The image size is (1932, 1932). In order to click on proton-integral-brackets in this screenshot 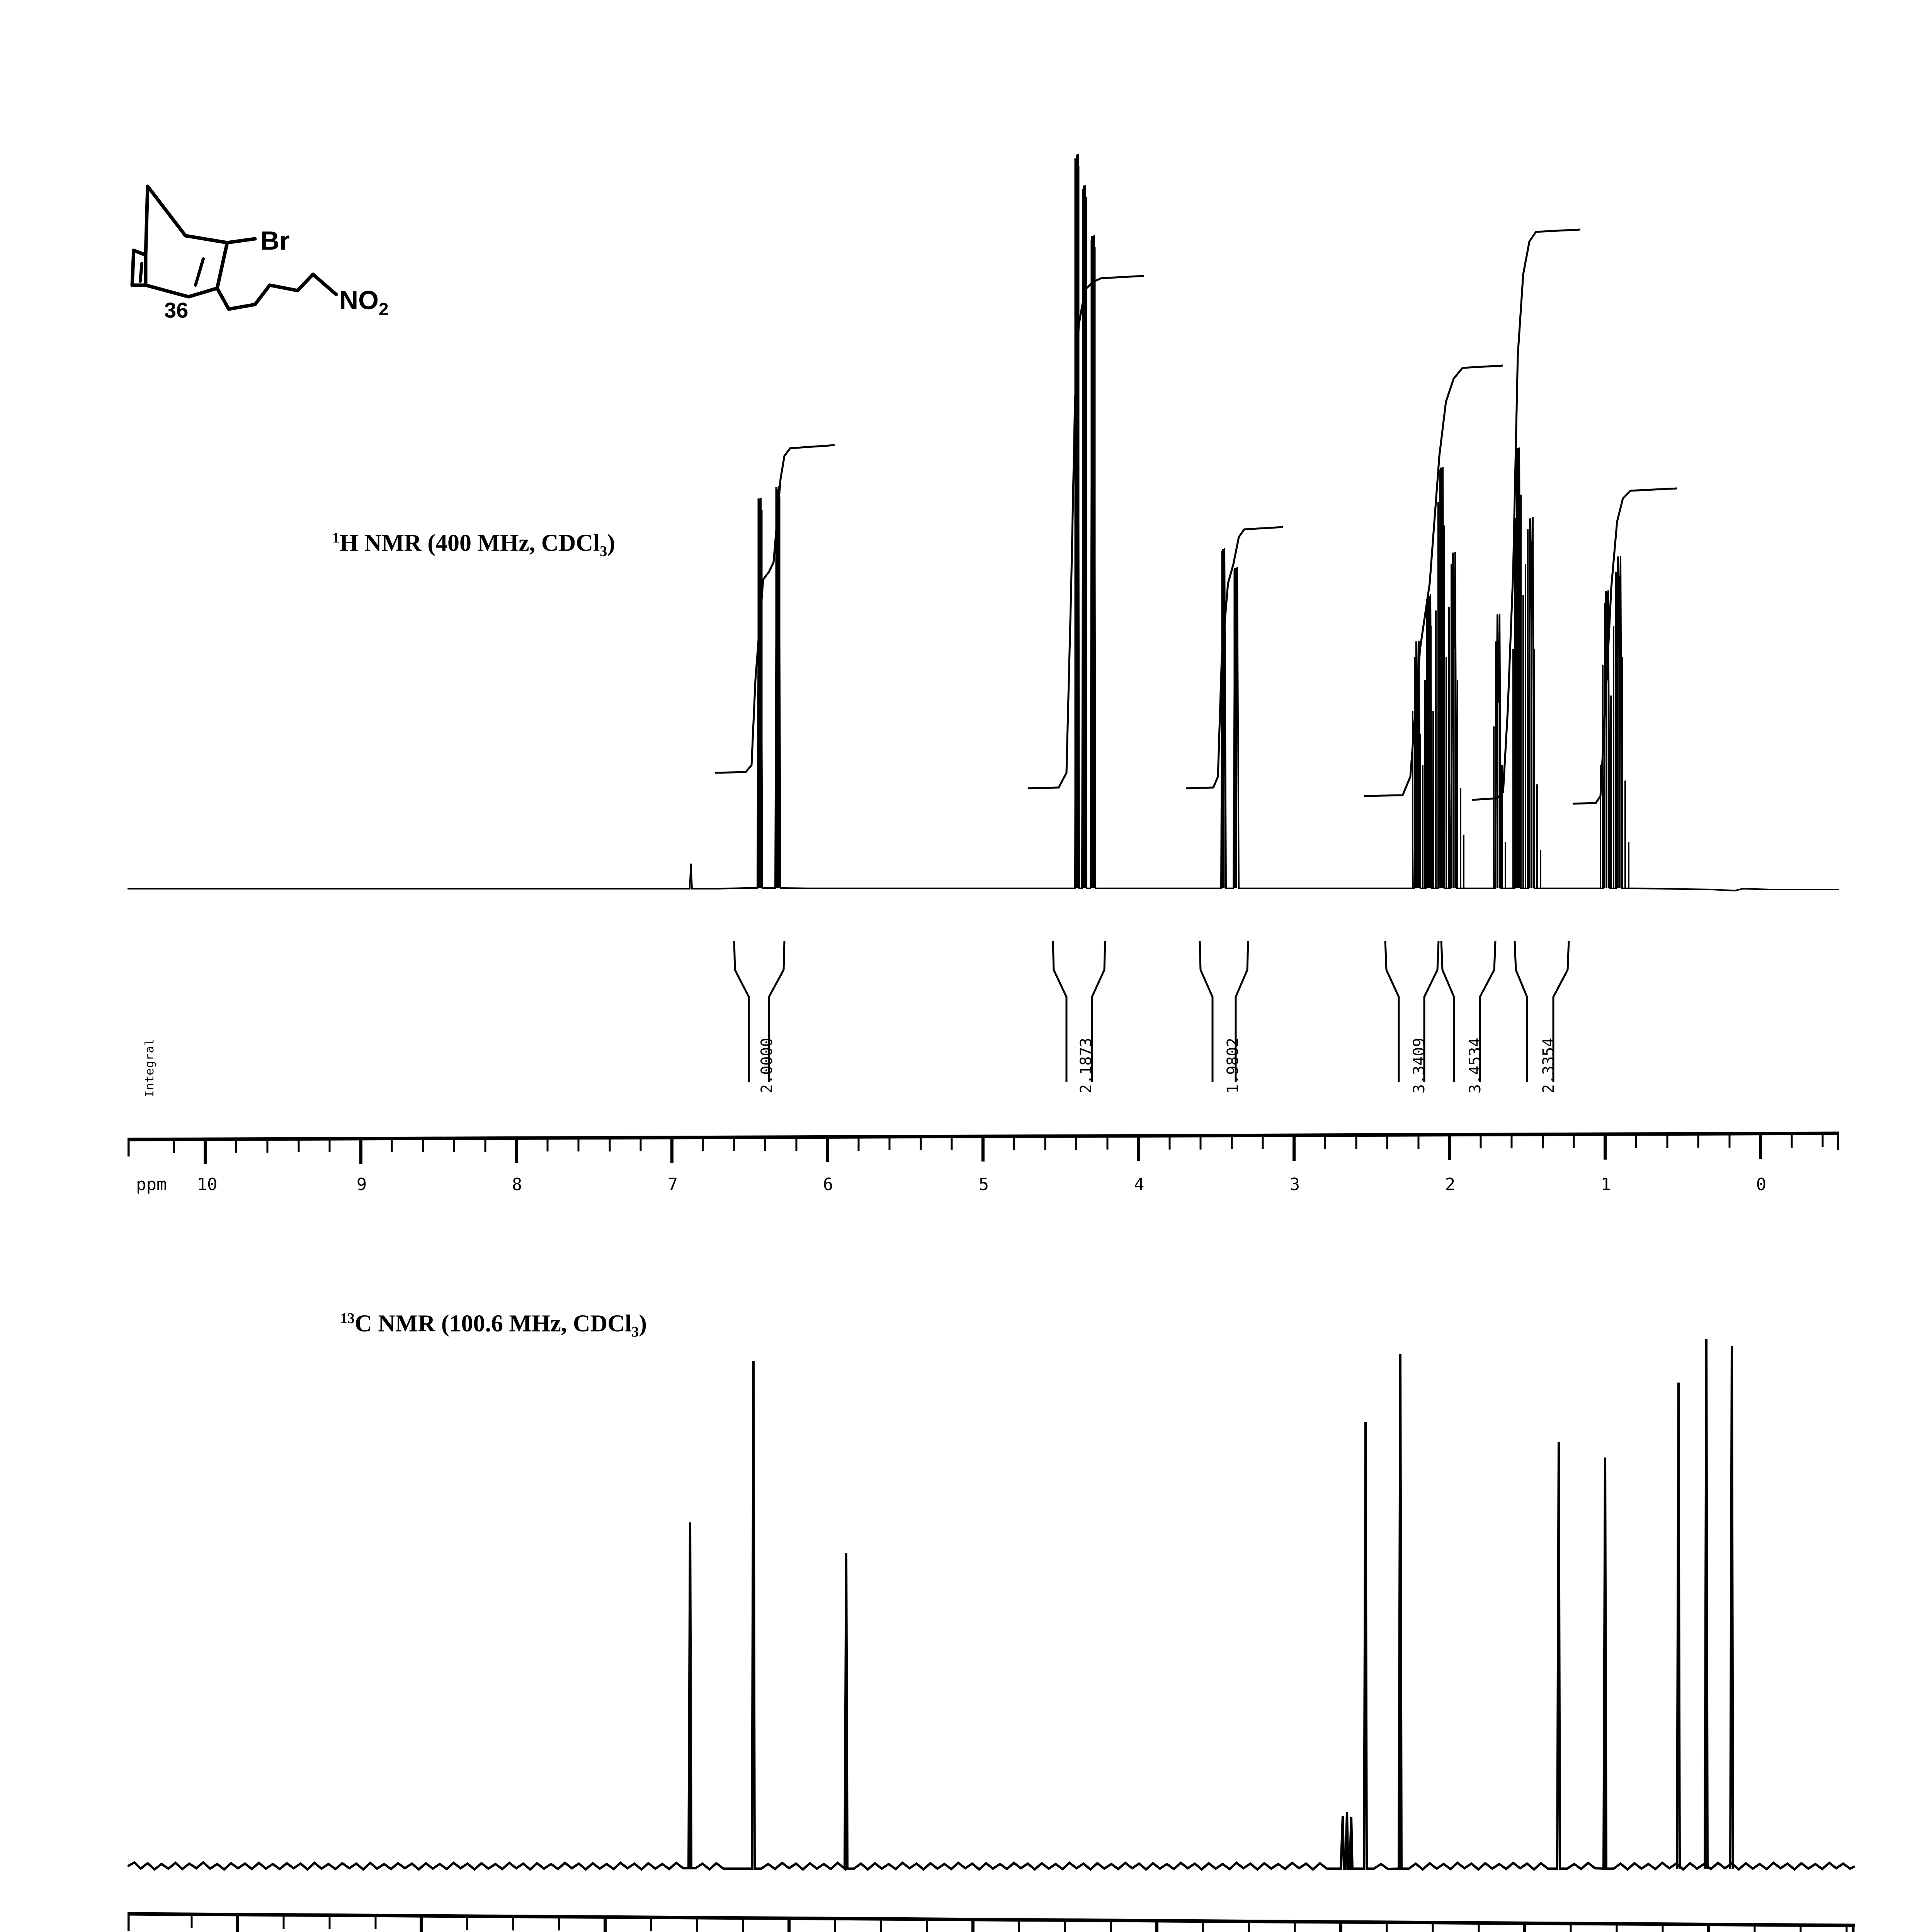, I will do `click(1151, 1011)`.